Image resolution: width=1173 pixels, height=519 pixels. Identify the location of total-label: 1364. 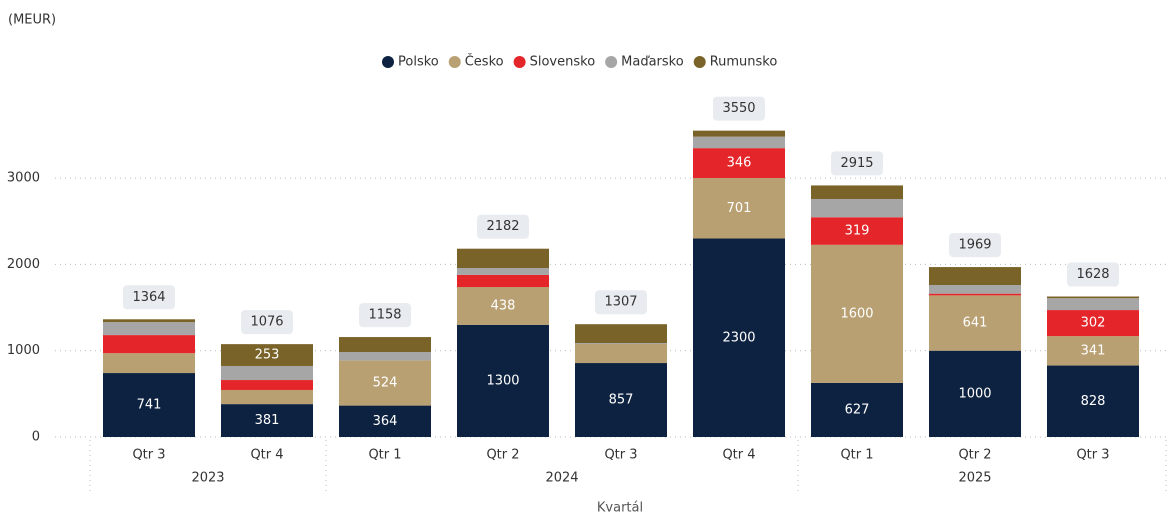
(148, 297).